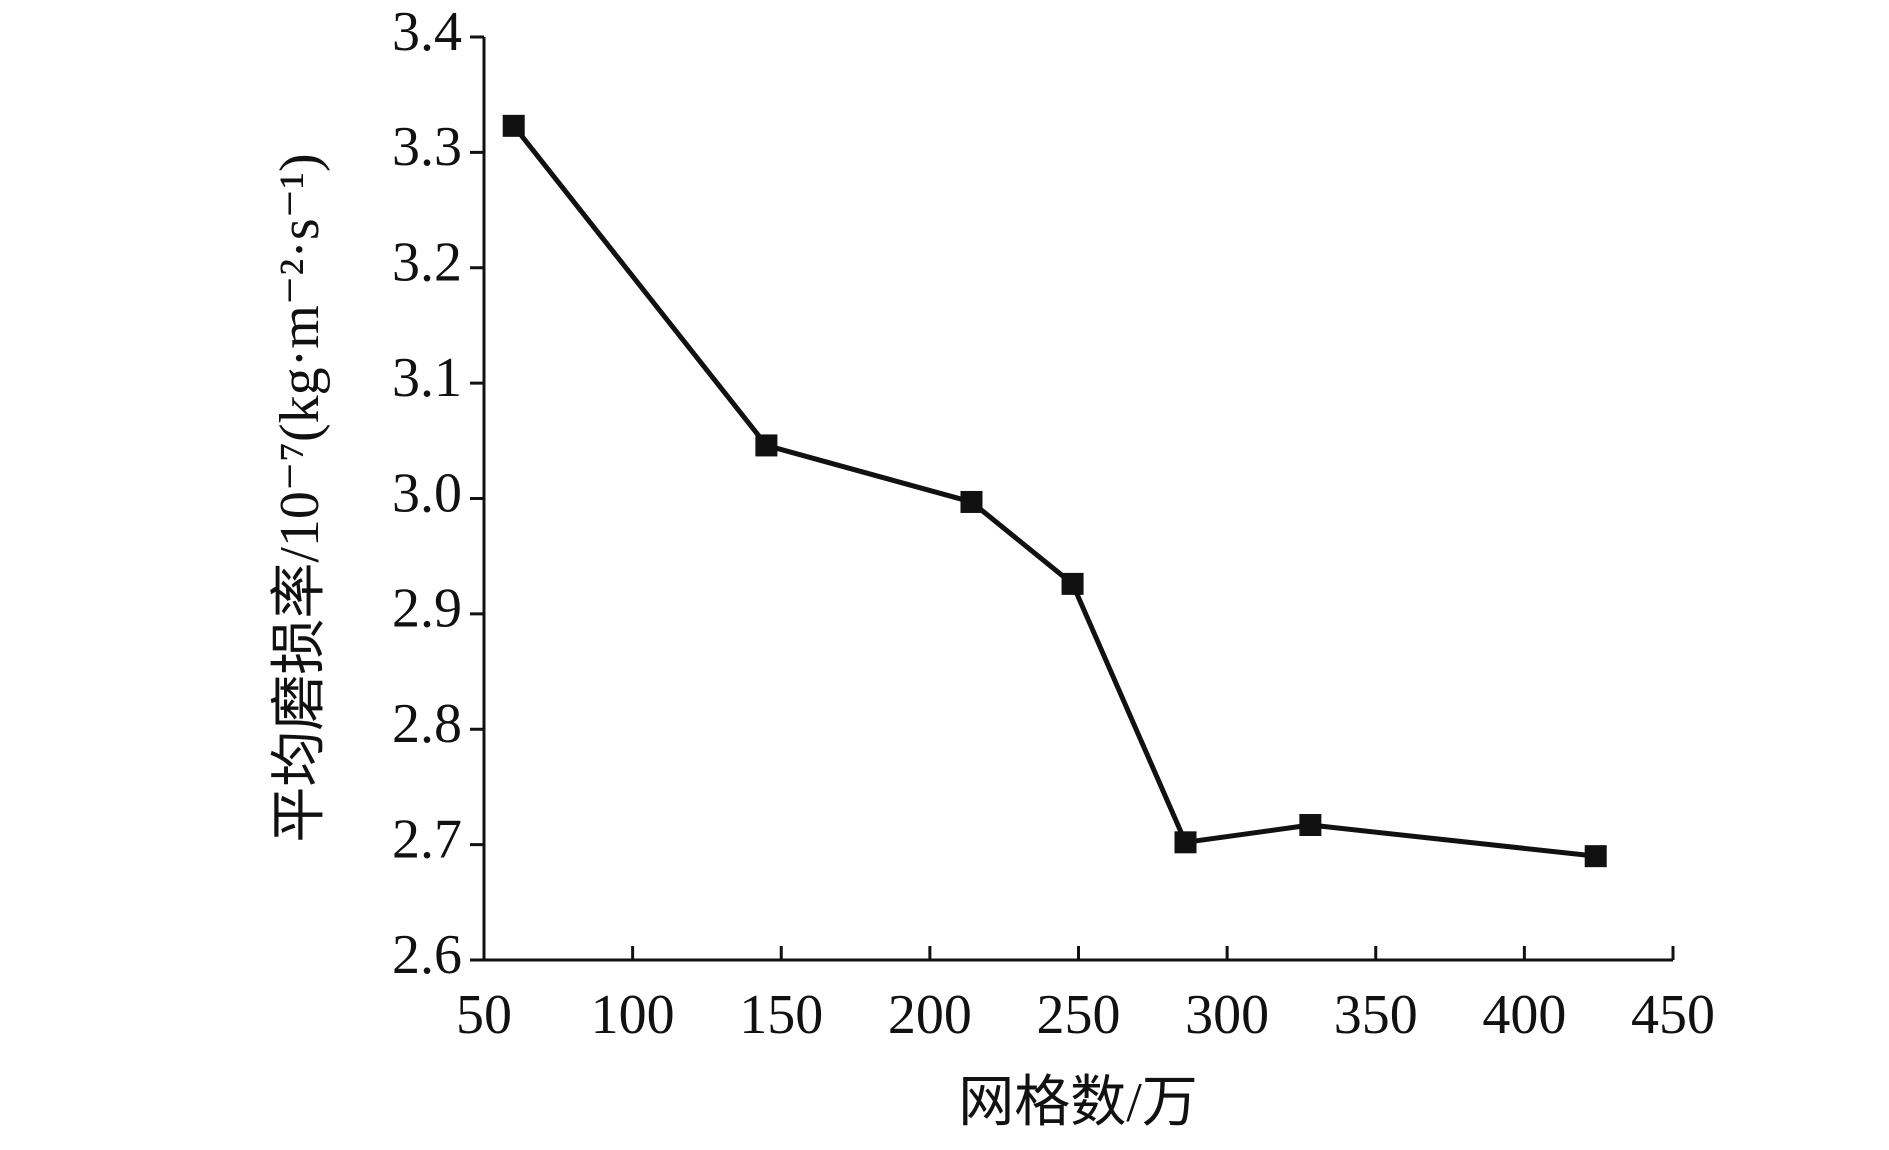 This screenshot has width=1889, height=1150. Describe the element at coordinates (1078, 1103) in the screenshot. I see `x-axis-label: 网格数/万` at that location.